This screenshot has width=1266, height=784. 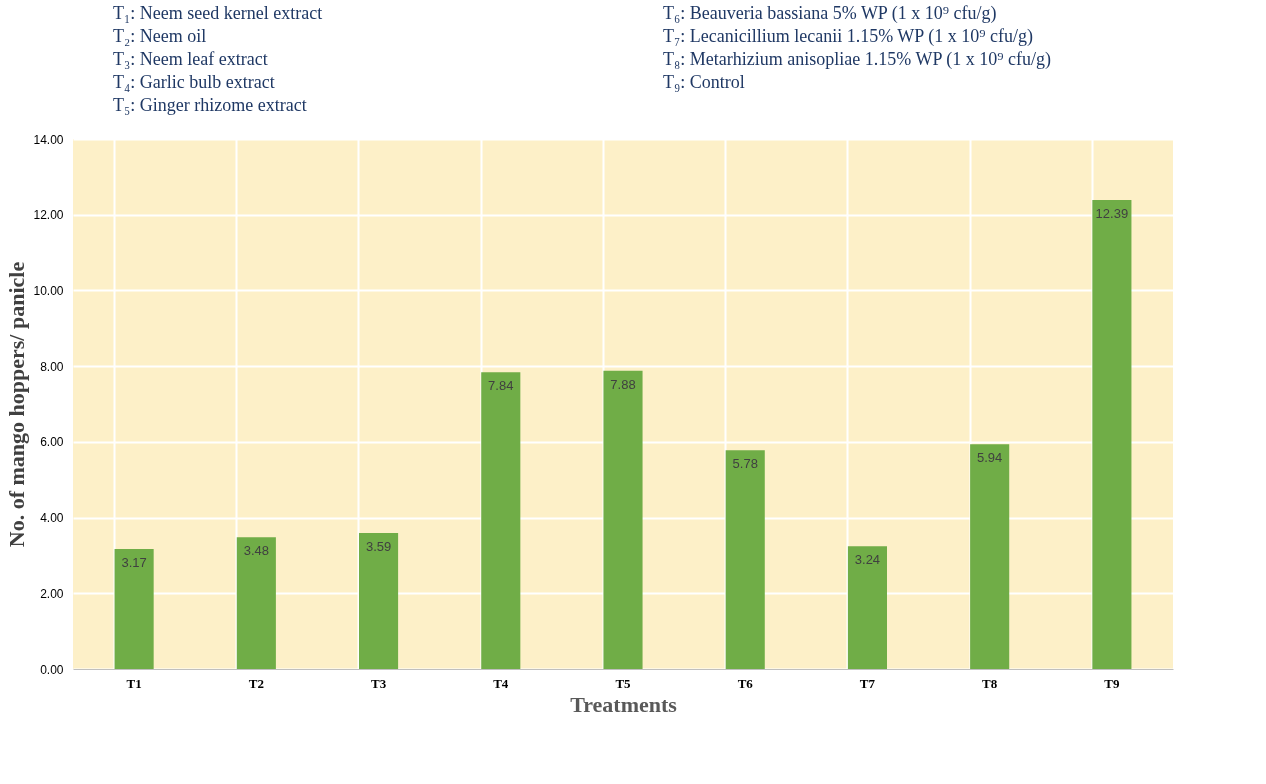 What do you see at coordinates (745, 683) in the screenshot?
I see `x-tick-label: T6` at bounding box center [745, 683].